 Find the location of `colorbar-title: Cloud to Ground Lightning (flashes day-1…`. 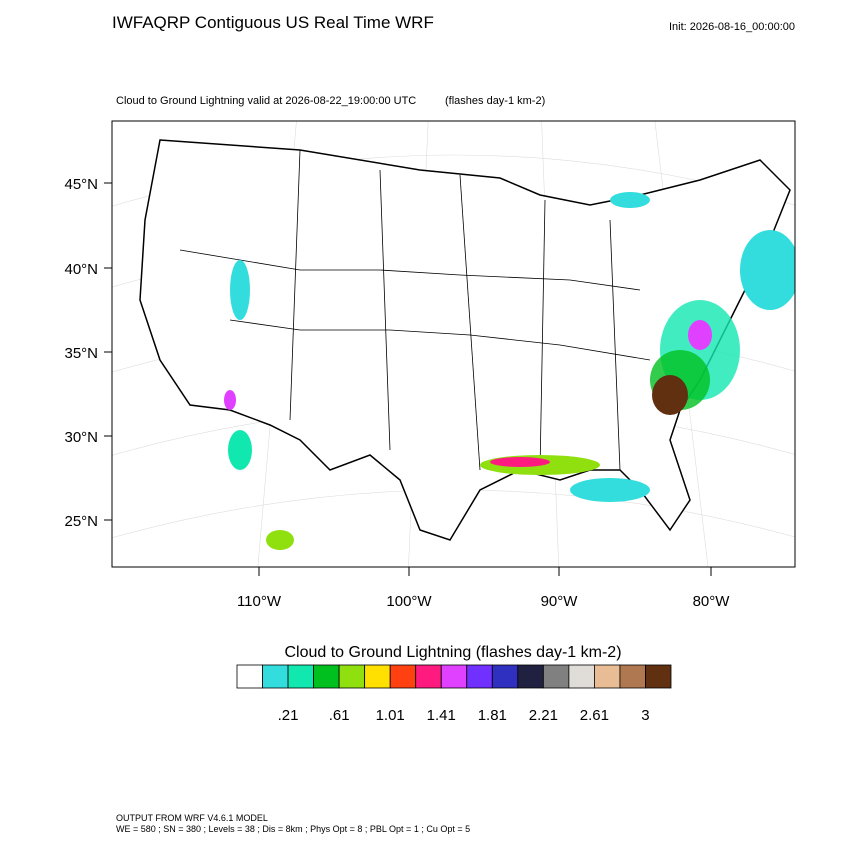

colorbar-title: Cloud to Ground Lightning (flashes day-1… is located at coordinates (452, 652).